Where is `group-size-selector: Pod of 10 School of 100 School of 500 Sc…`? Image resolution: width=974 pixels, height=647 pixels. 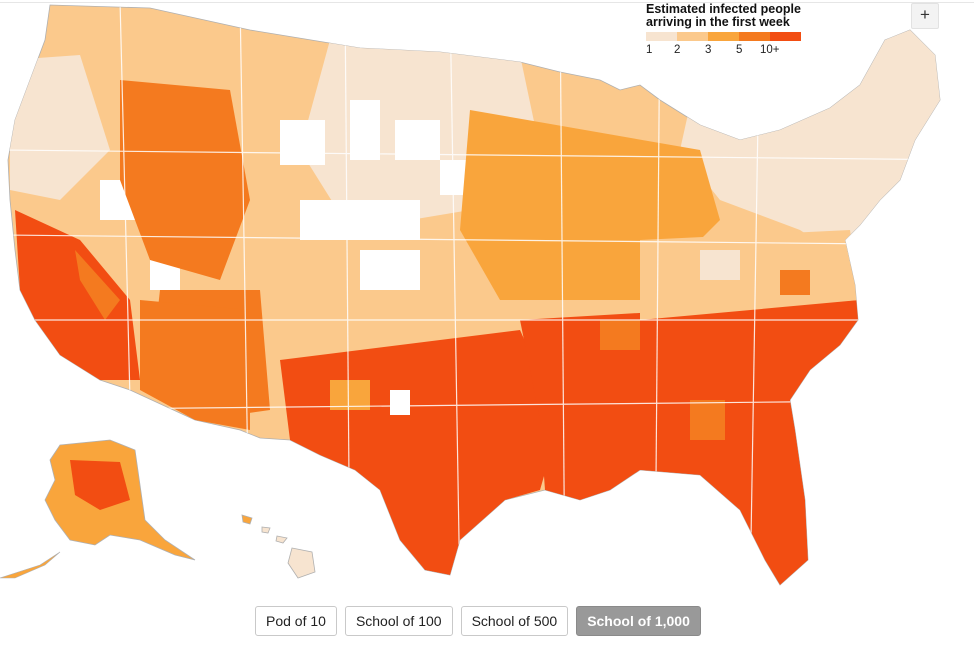
group-size-selector: Pod of 10 School of 100 School of 500 Sc… is located at coordinates (478, 621).